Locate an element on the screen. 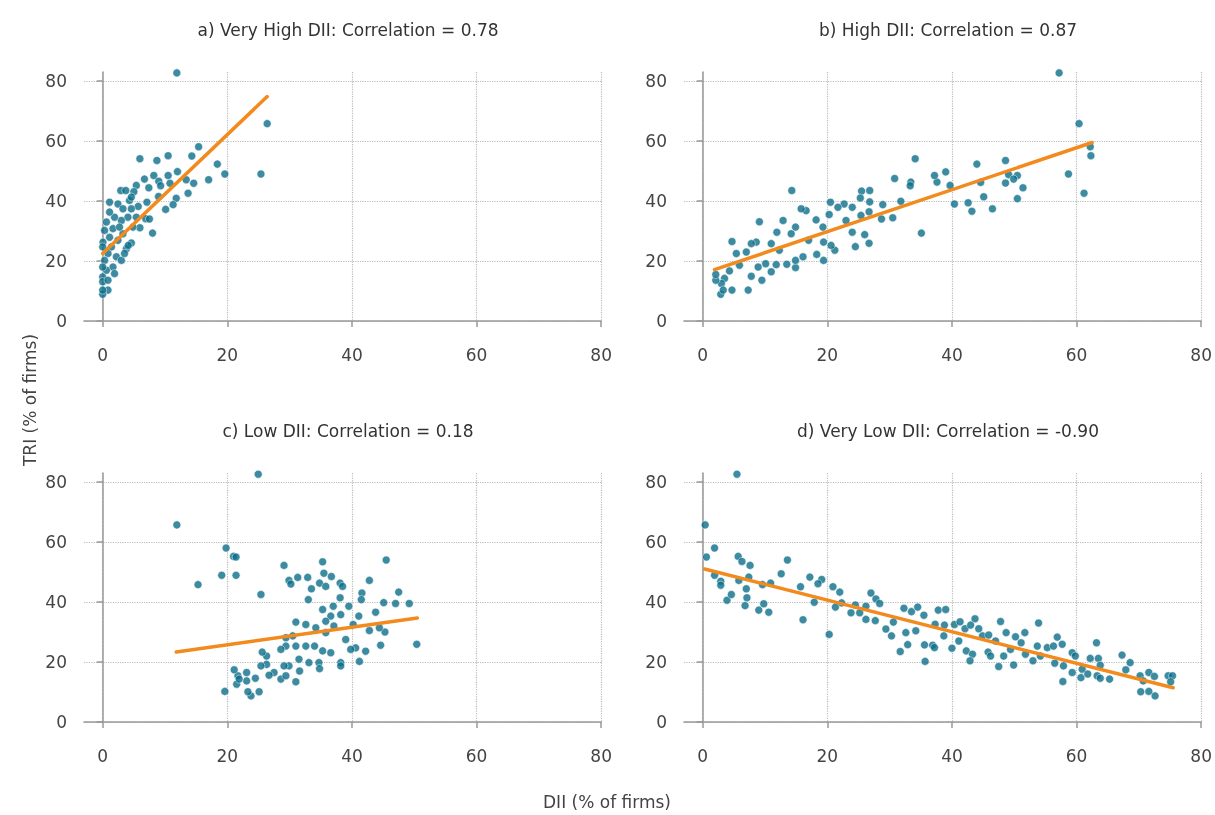 The width and height of the screenshot is (1215, 815). x-axis-title: DII (% of firms) is located at coordinates (607, 802).